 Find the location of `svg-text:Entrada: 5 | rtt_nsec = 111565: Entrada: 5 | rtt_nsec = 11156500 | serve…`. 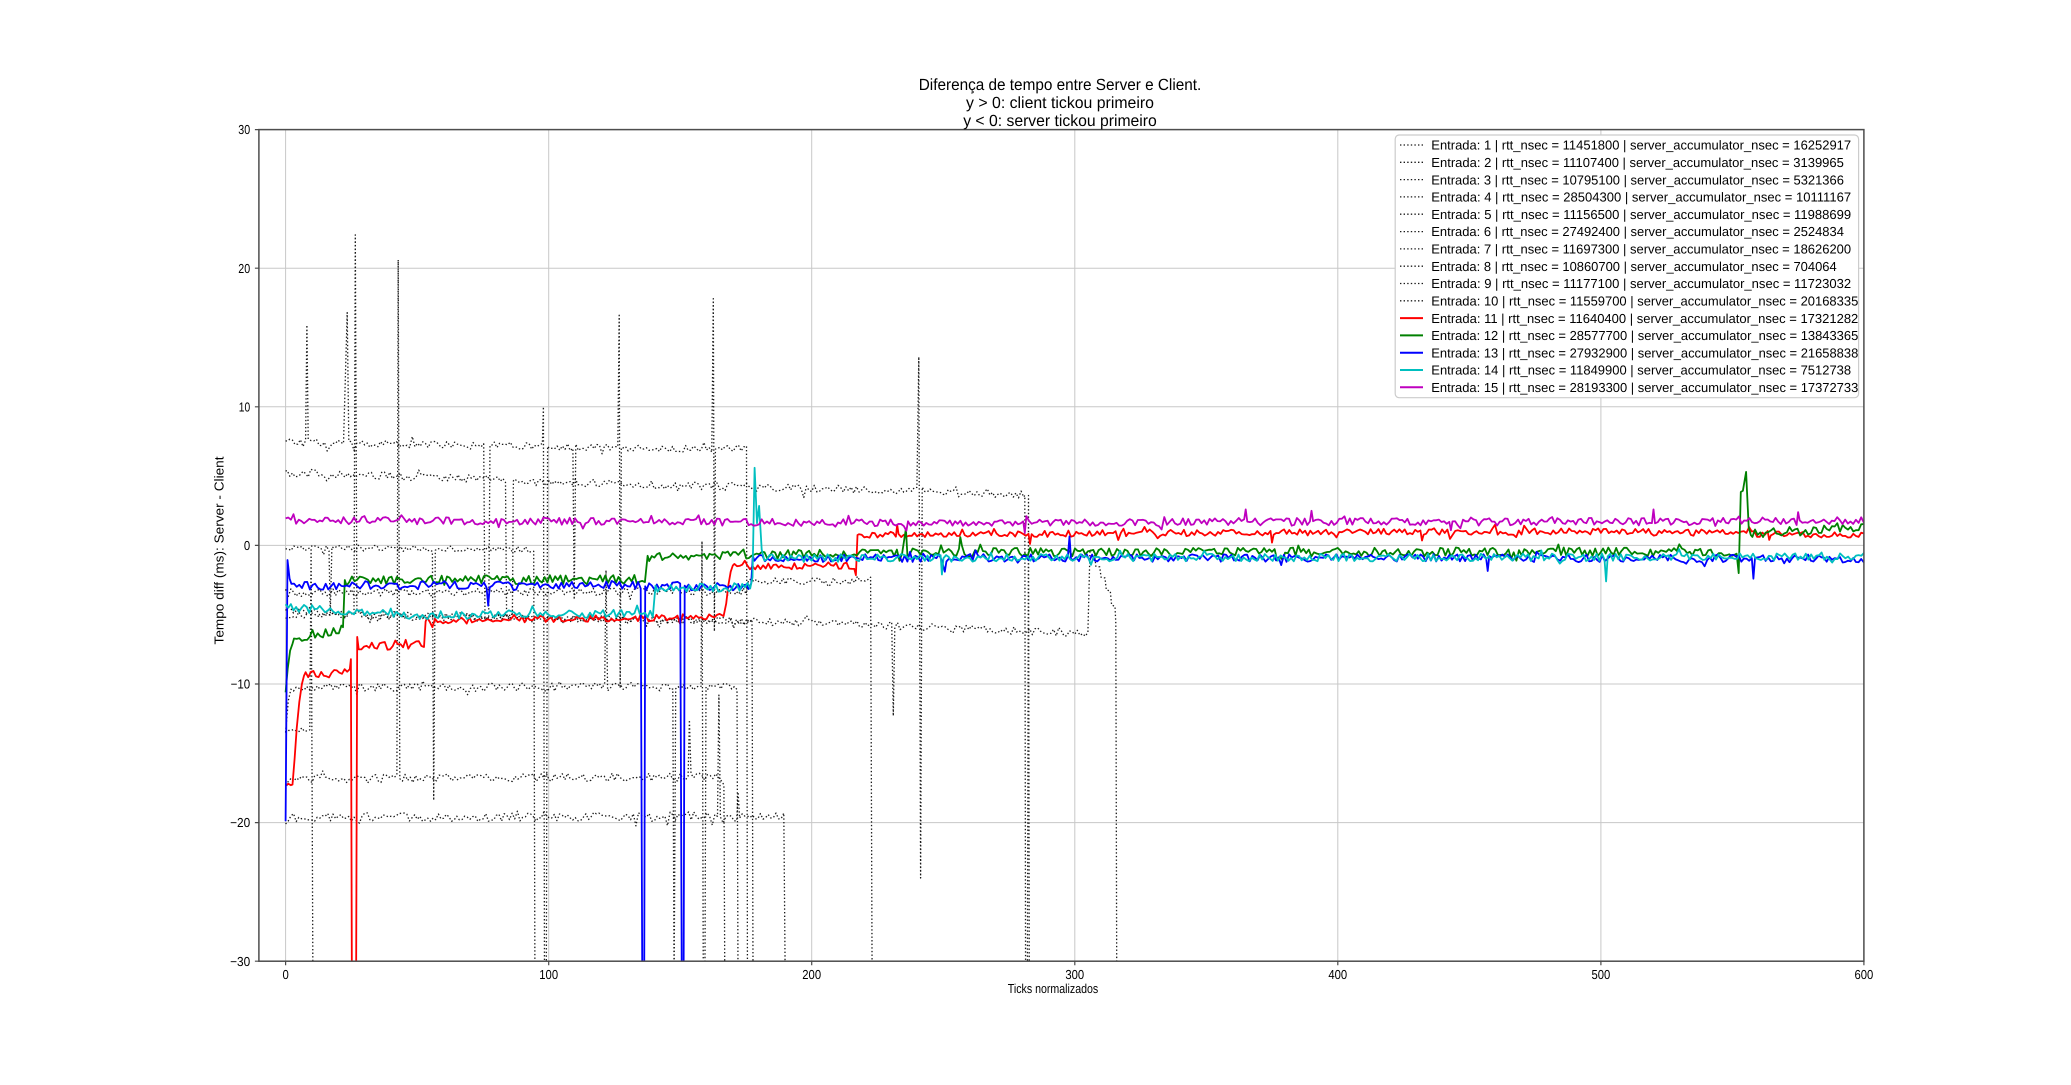

svg-text:Entrada: 5 | rtt_nsec = 111565: Entrada: 5 | rtt_nsec = 11156500 | serve… is located at coordinates (1641, 214).